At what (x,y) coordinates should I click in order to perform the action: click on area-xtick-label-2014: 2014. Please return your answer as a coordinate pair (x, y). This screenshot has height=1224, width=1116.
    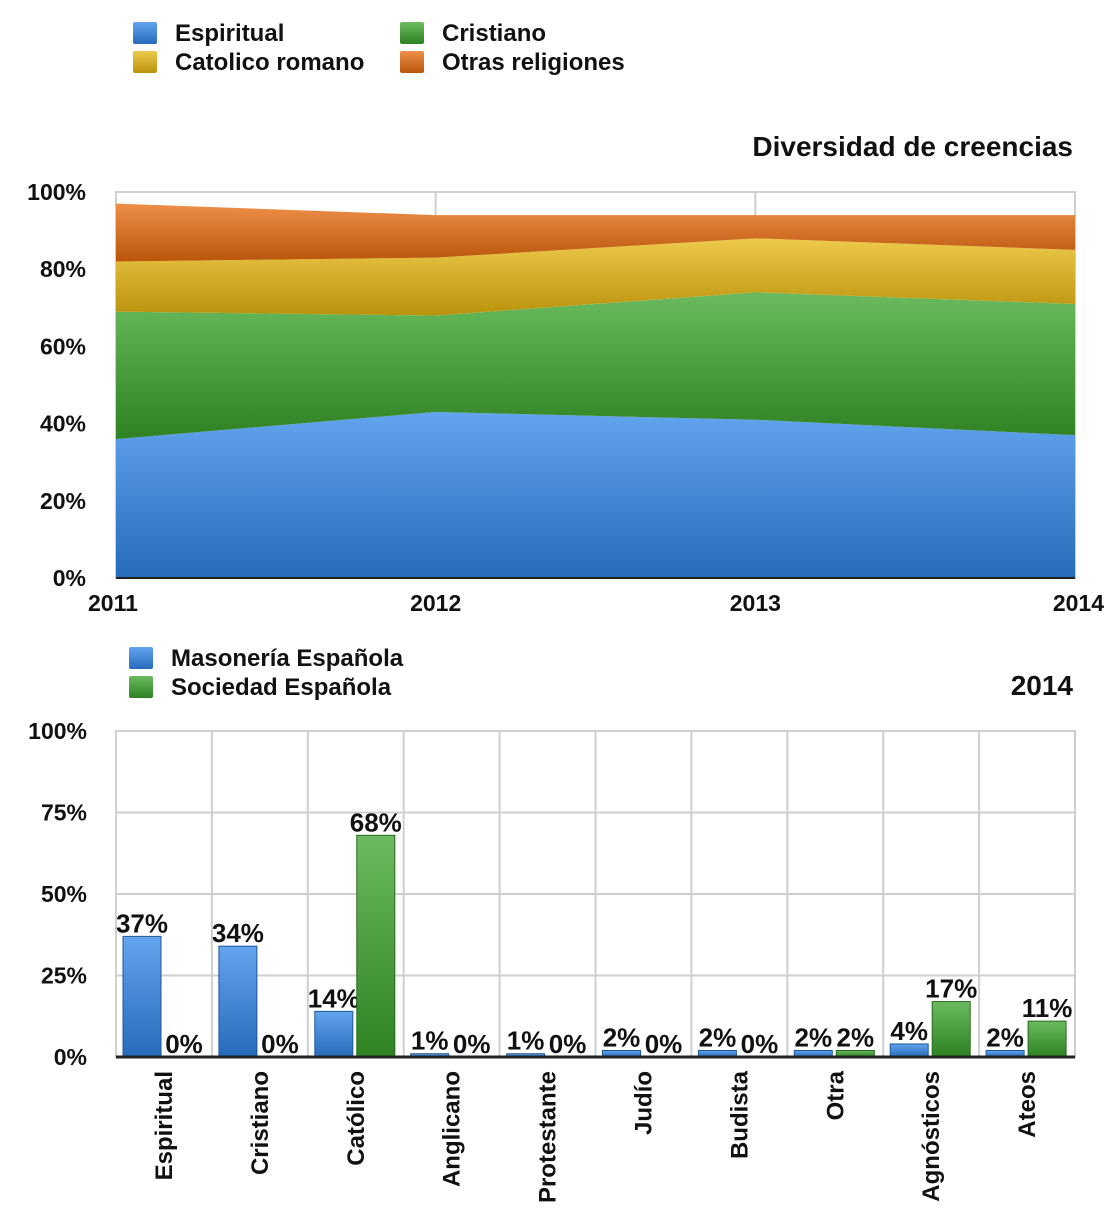
    Looking at the image, I should click on (1078, 603).